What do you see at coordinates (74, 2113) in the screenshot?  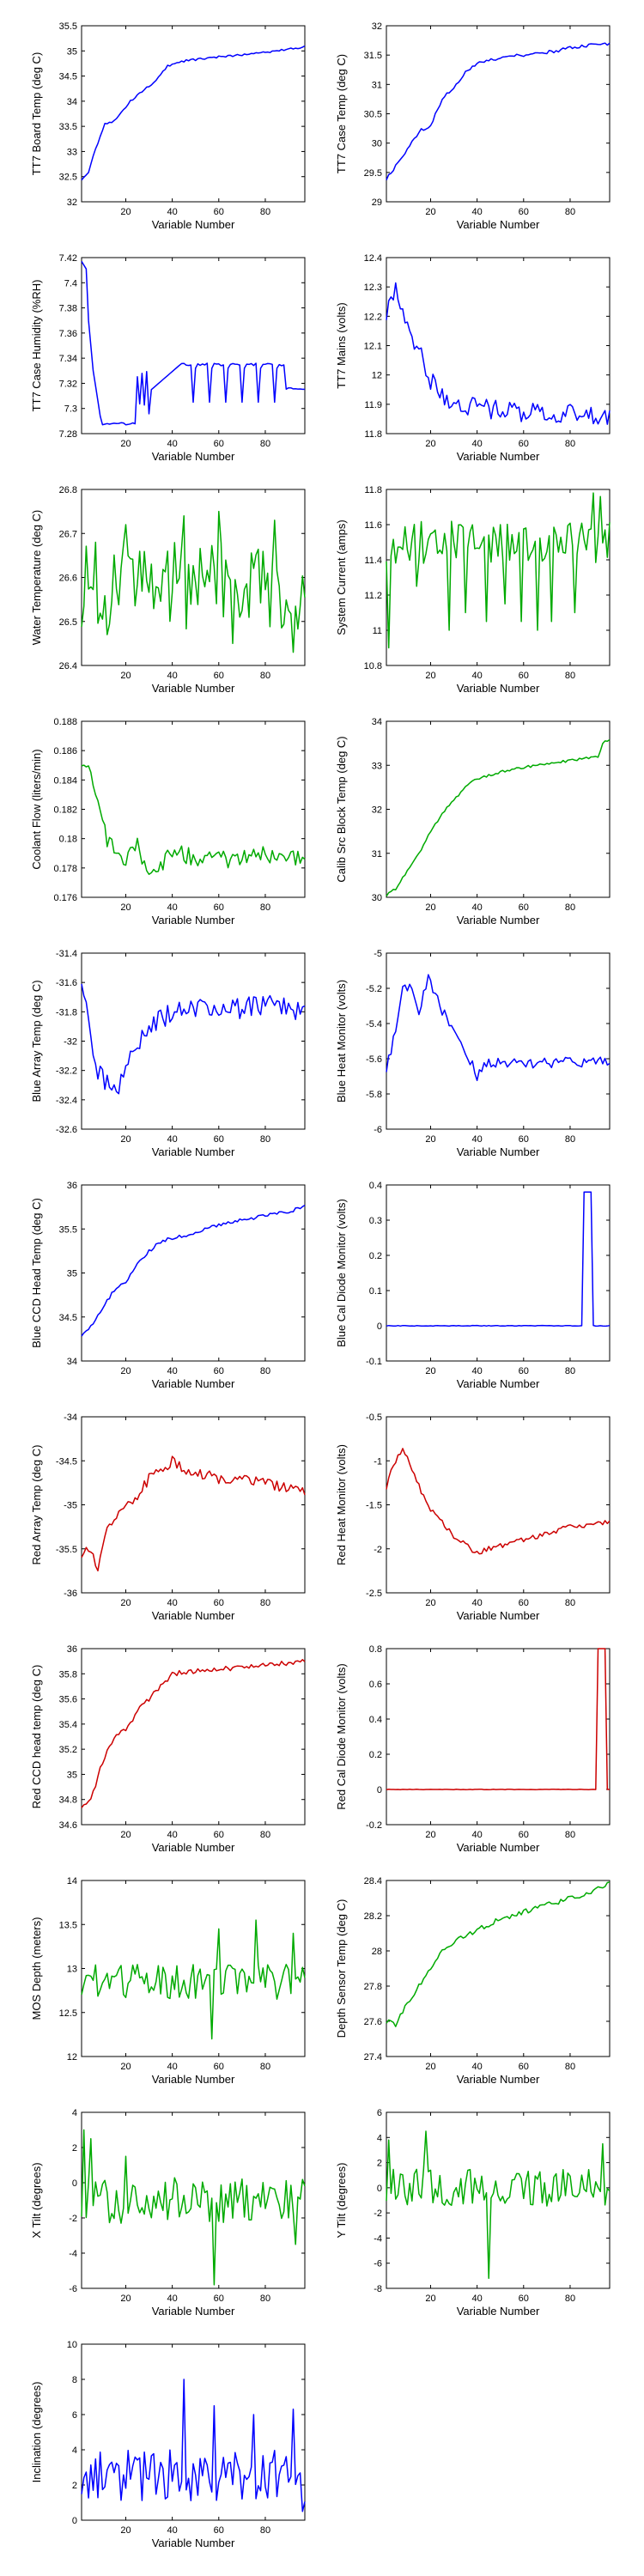 I see `y-tick-label: 4` at bounding box center [74, 2113].